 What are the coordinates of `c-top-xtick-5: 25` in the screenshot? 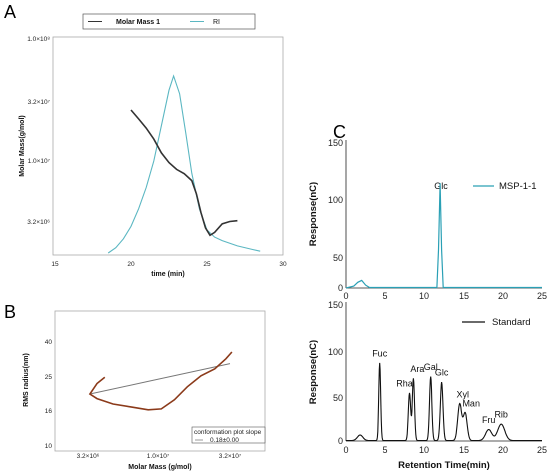 It's located at (542, 296).